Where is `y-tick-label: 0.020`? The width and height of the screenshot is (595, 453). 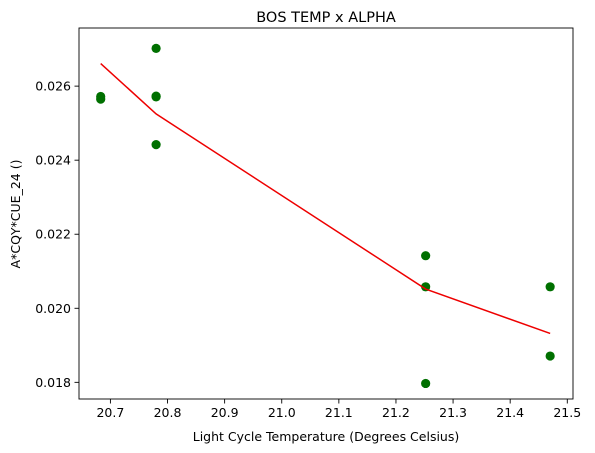 y-tick-label: 0.020 is located at coordinates (53, 308).